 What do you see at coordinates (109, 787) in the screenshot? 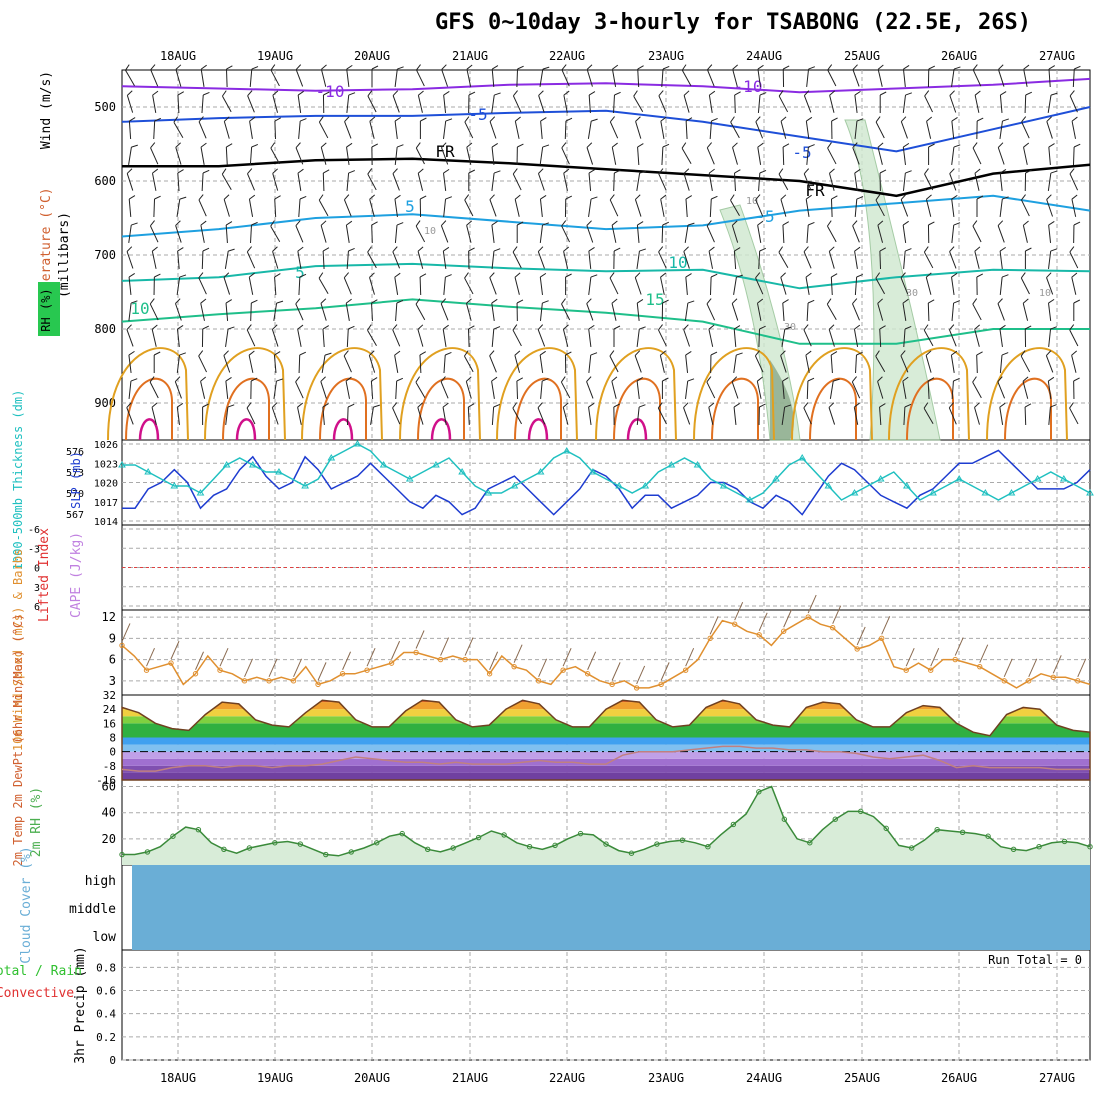
I see `rh-tick: 60` at bounding box center [109, 787].